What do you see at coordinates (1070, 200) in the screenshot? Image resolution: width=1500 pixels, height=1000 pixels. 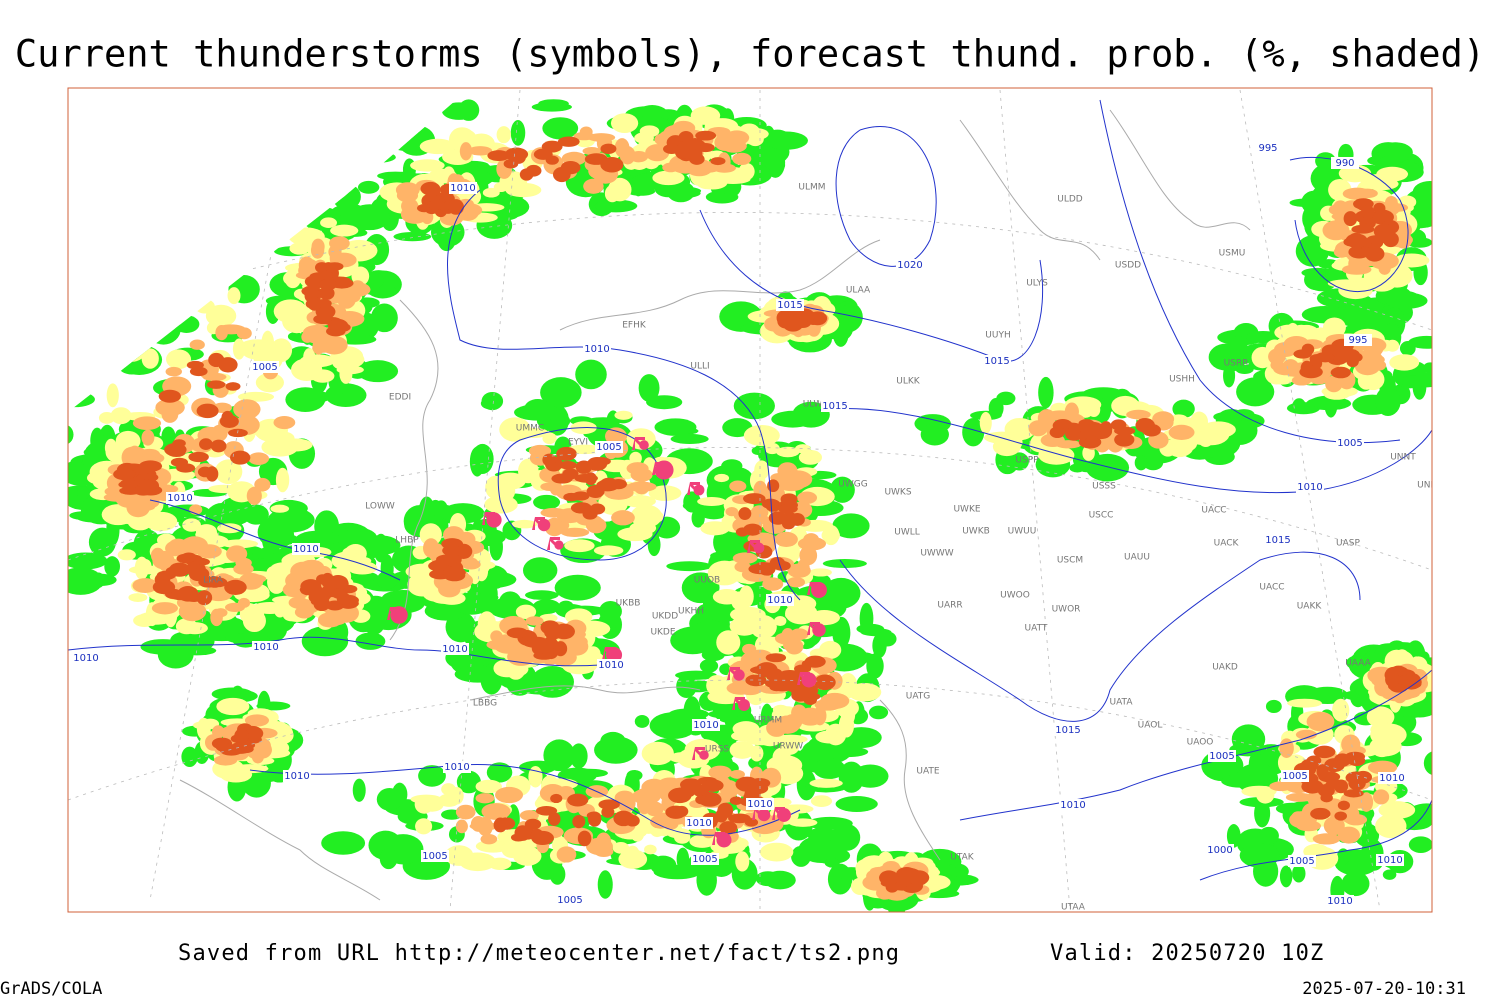 I see `station-label: ULDD` at bounding box center [1070, 200].